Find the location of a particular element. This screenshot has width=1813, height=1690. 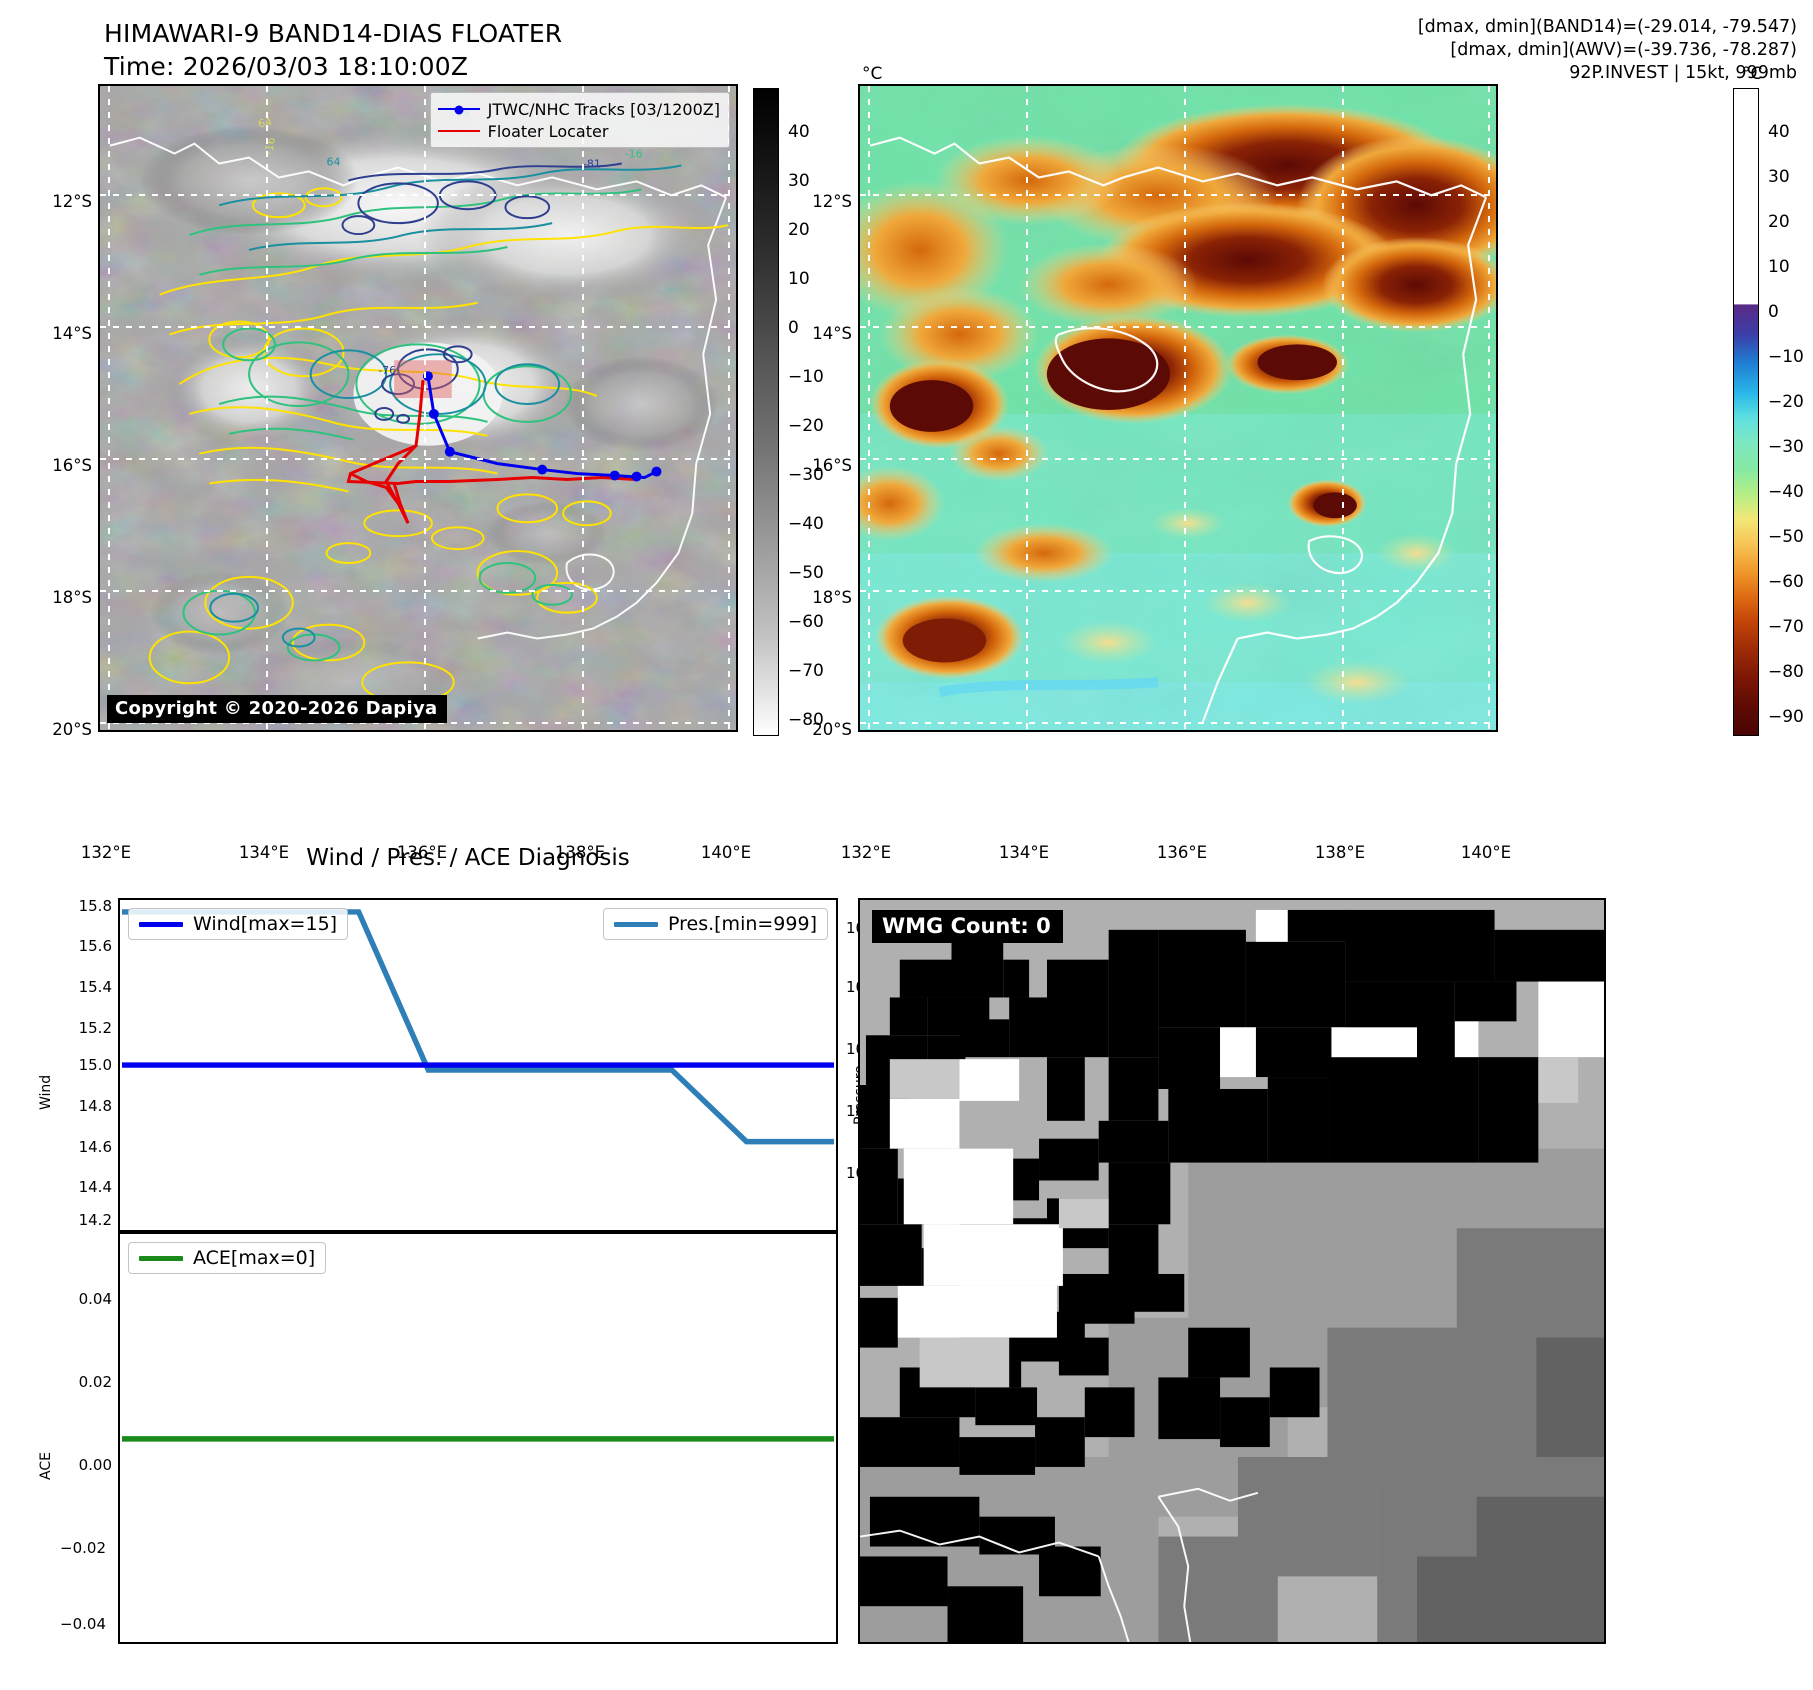

ace-plot-area is located at coordinates (477, 1439).